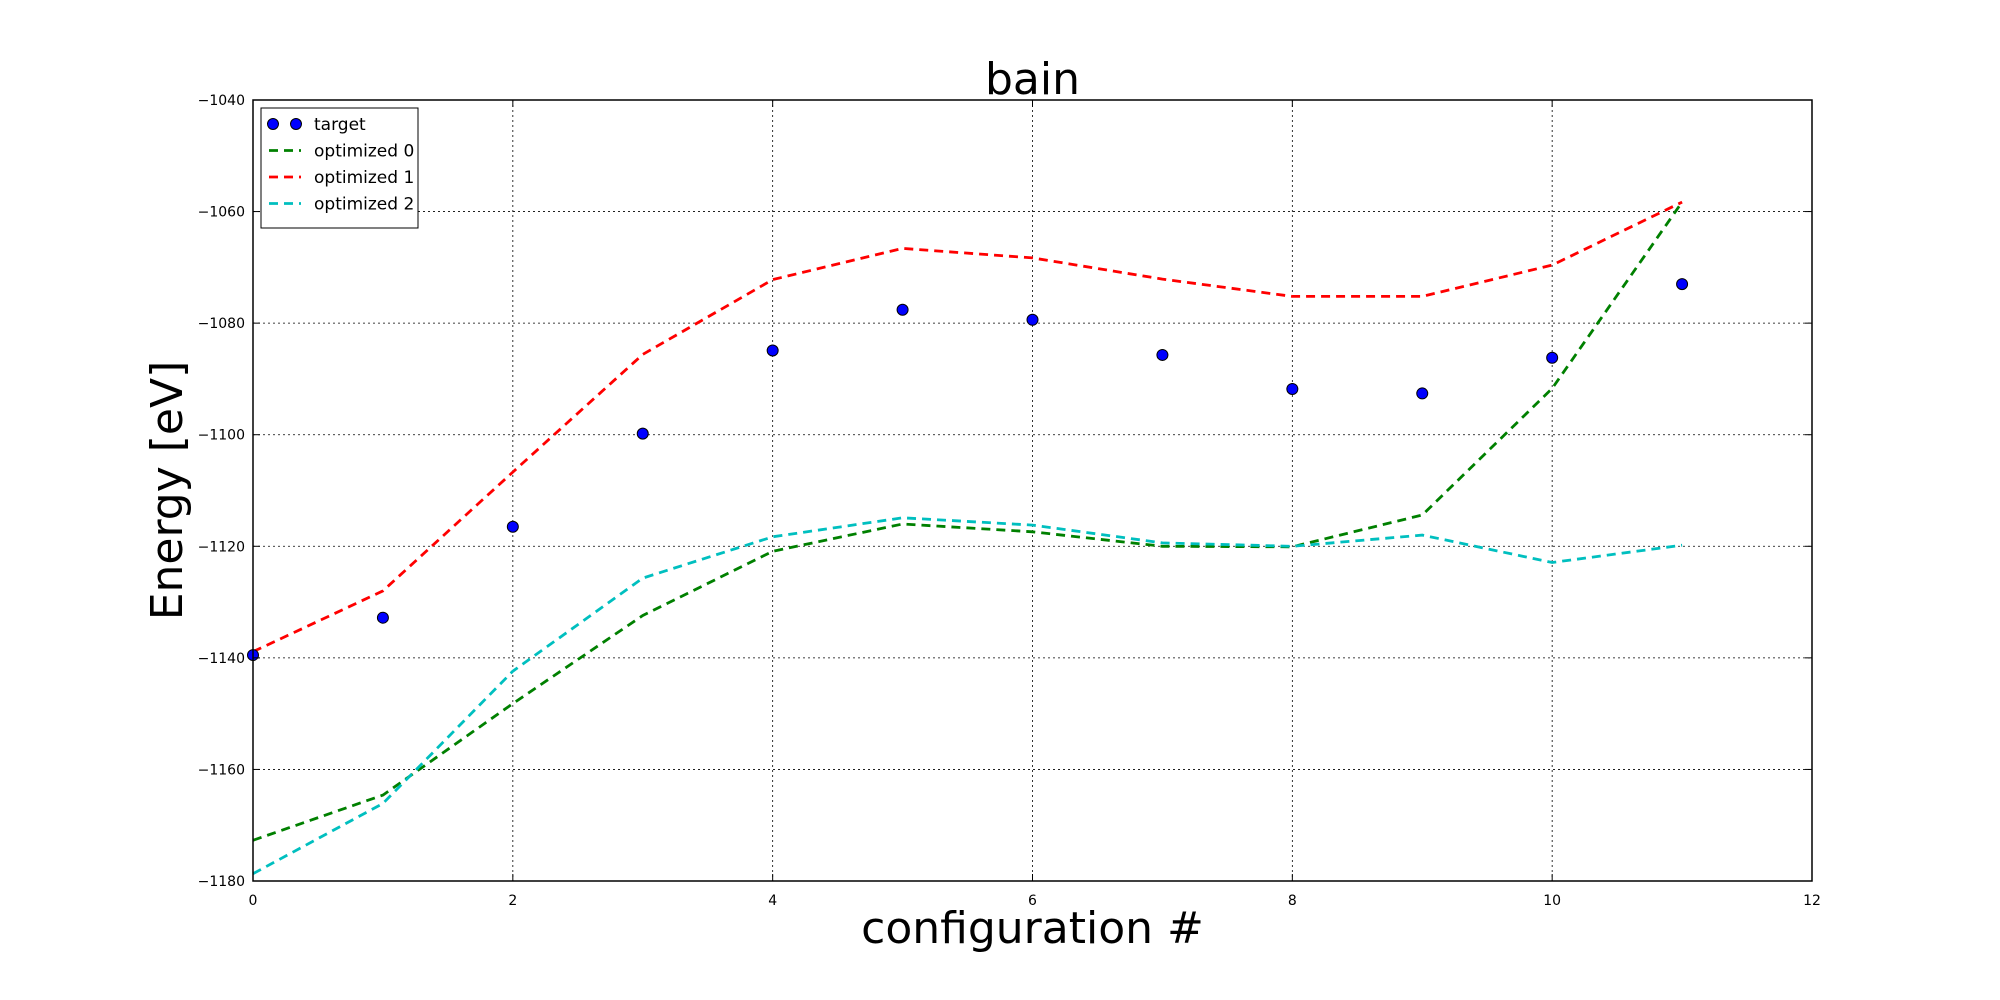 The width and height of the screenshot is (2000, 1000). Describe the element at coordinates (167, 491) in the screenshot. I see `y-axis-label: Energy [eV]` at that location.